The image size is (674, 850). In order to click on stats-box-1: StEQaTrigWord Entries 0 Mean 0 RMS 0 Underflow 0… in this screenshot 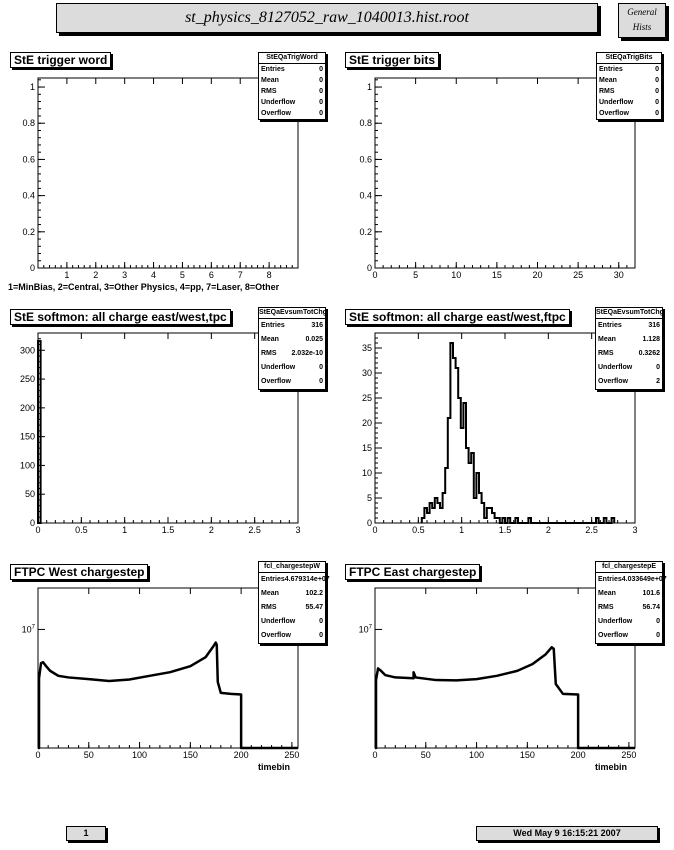, I will do `click(292, 86)`.